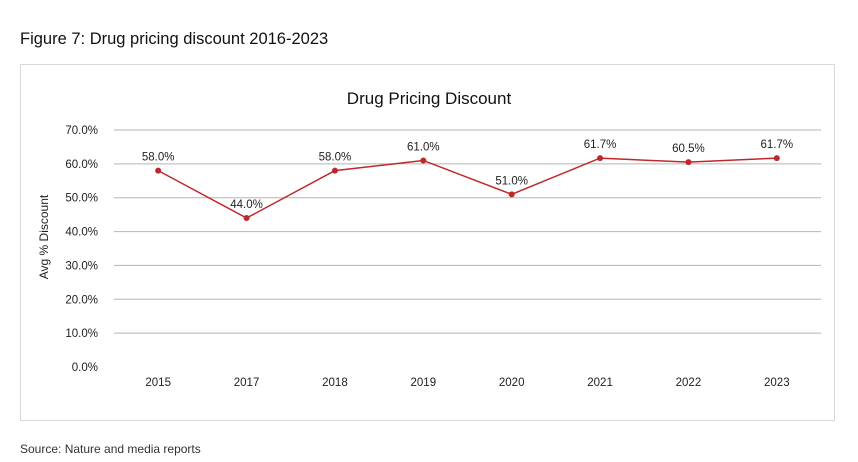 The width and height of the screenshot is (858, 462). I want to click on series-polyline, so click(467, 188).